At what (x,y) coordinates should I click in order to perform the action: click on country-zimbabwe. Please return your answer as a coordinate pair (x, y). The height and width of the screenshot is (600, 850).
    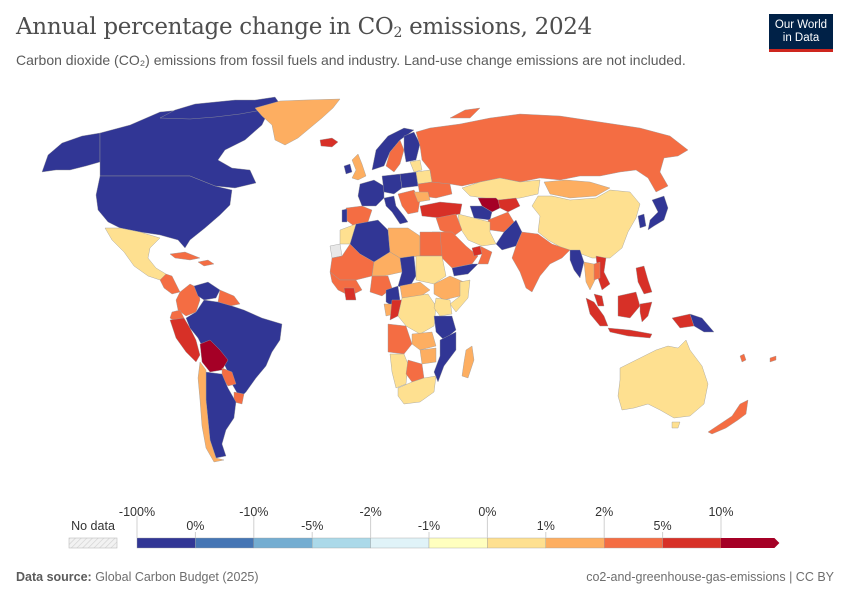
    Looking at the image, I should click on (428, 356).